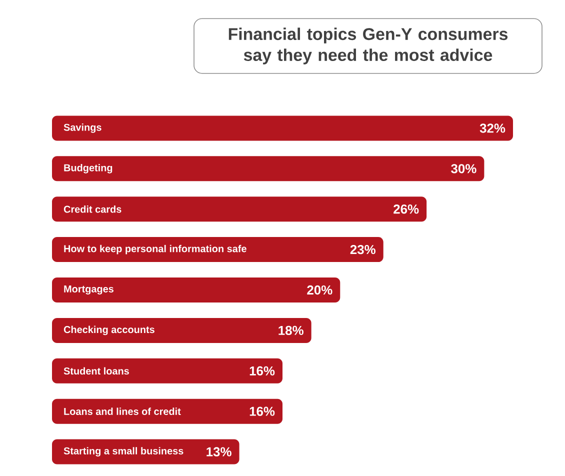 This screenshot has width=565, height=476. What do you see at coordinates (155, 249) in the screenshot?
I see `y-tick-label: How to keep personal information safe` at bounding box center [155, 249].